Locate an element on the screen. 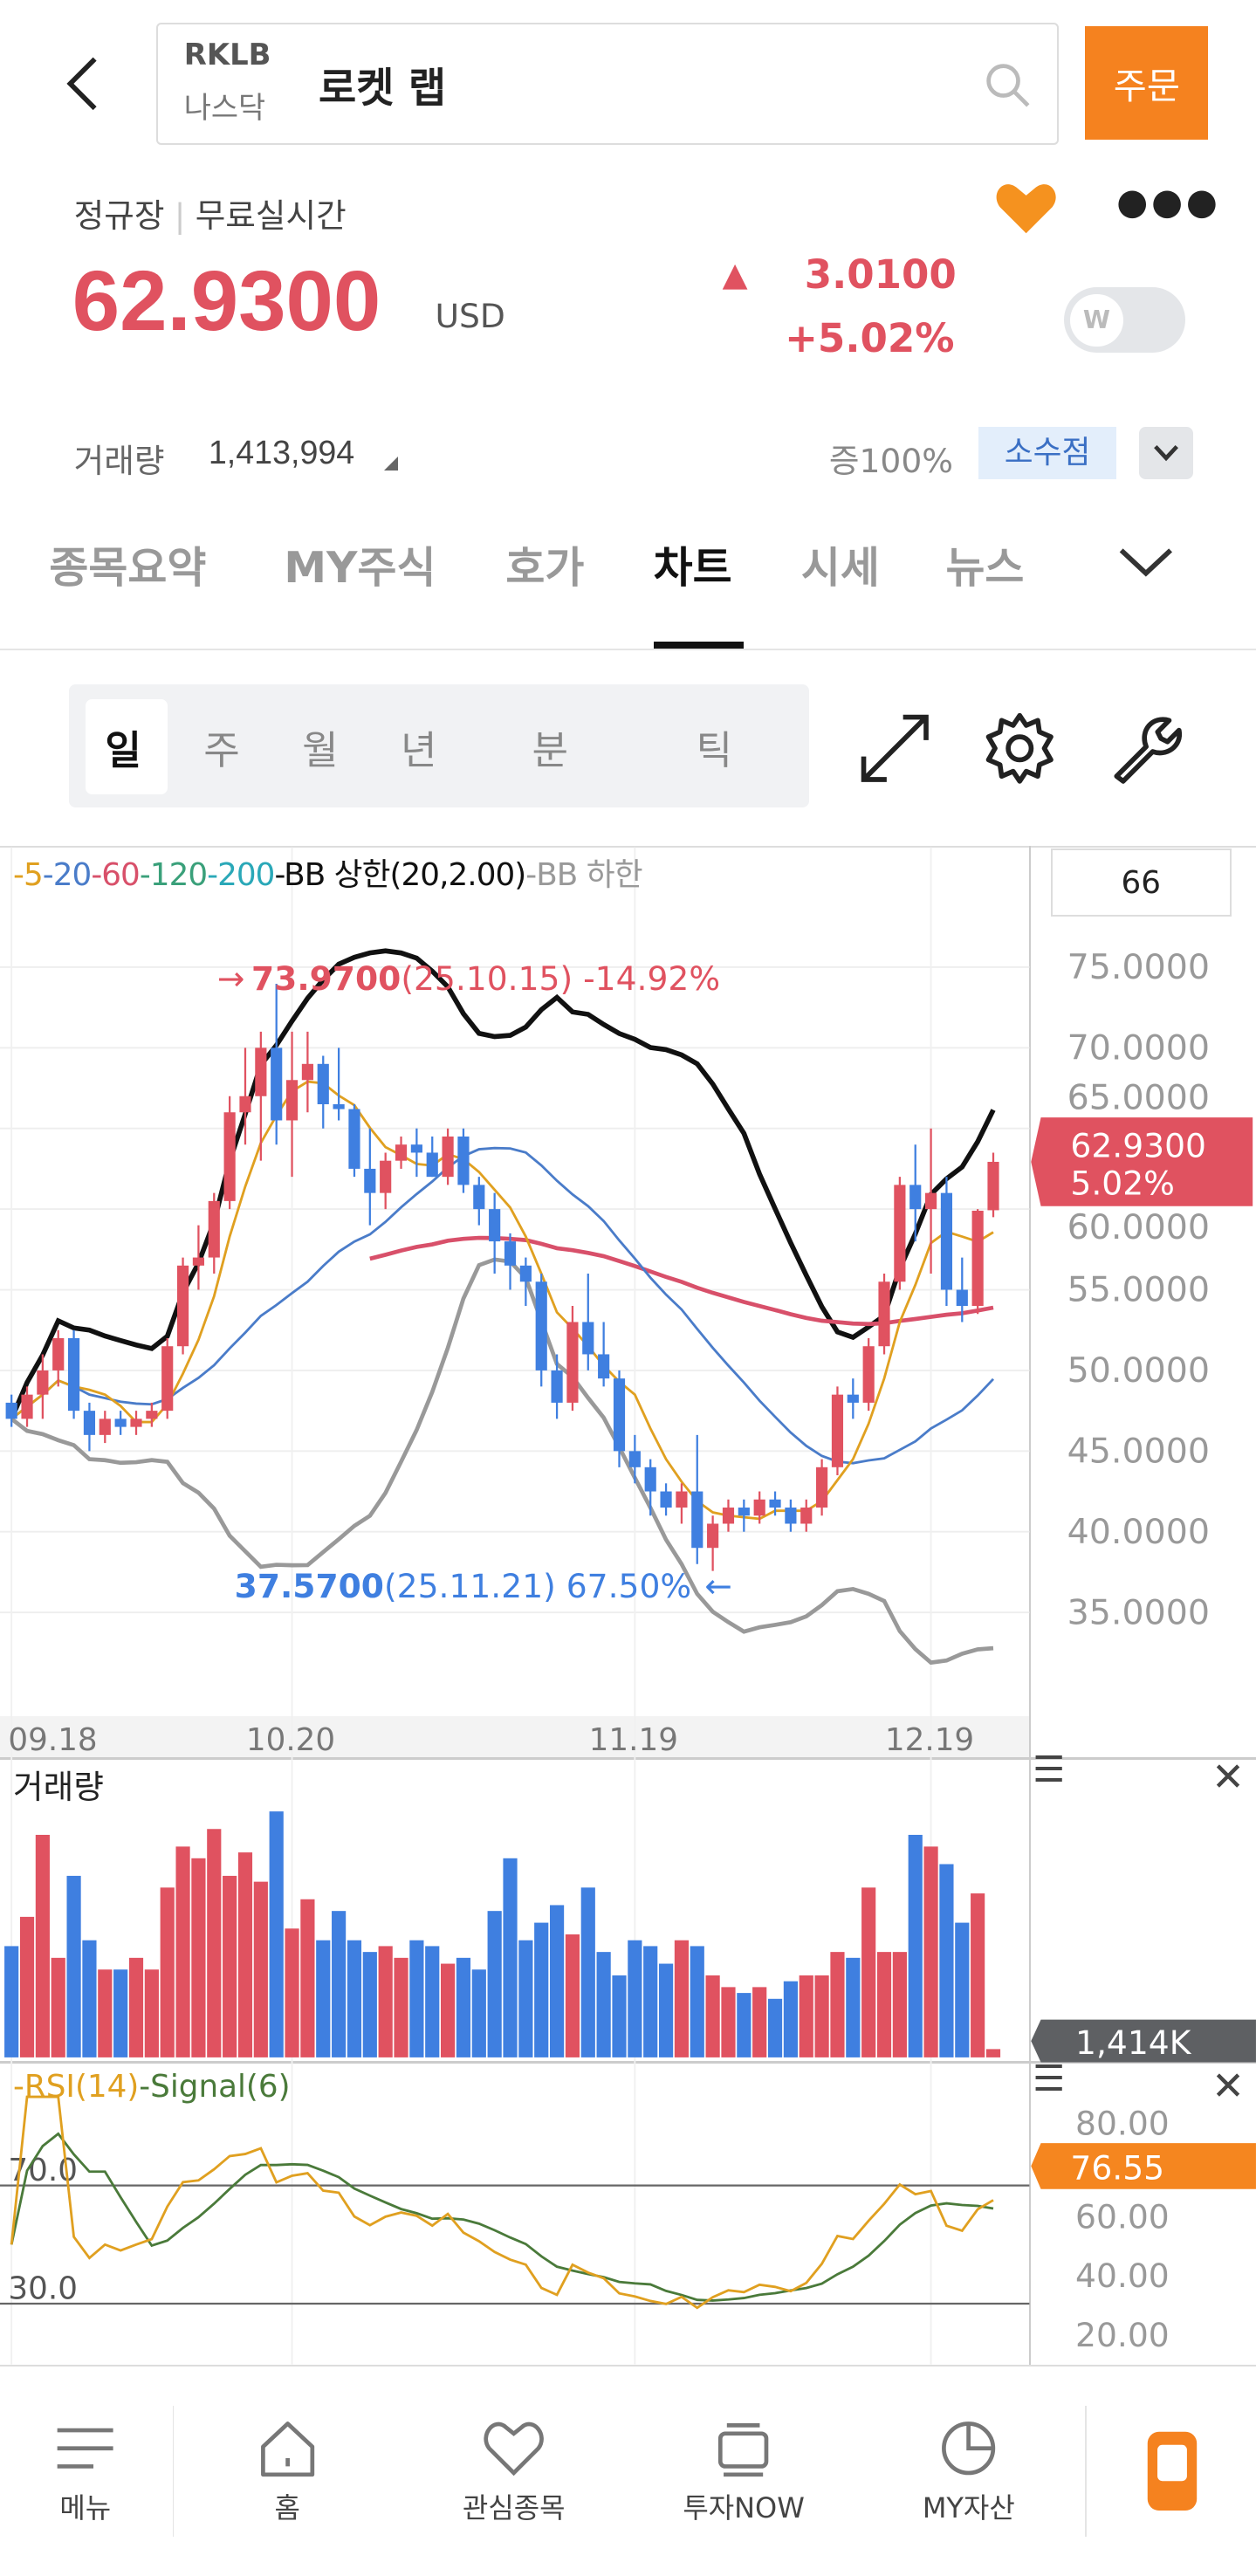  high-arrow-icon: → is located at coordinates (231, 979).